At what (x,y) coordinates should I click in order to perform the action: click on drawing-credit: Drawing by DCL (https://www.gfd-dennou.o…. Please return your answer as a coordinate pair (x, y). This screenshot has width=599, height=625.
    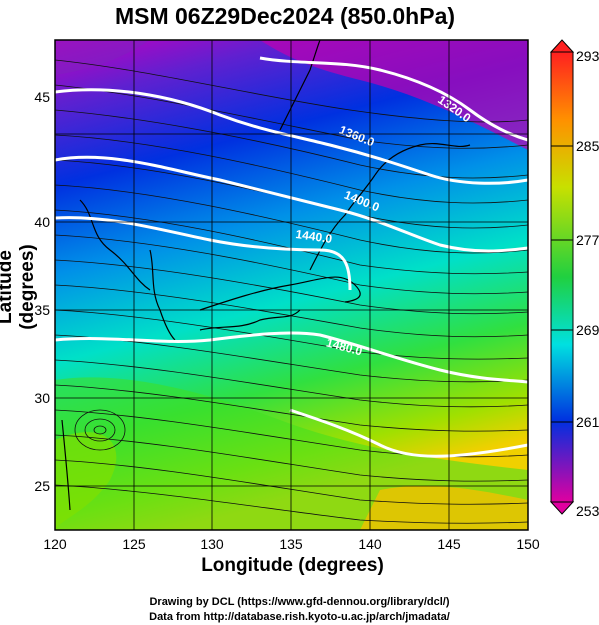
    Looking at the image, I should click on (299, 602).